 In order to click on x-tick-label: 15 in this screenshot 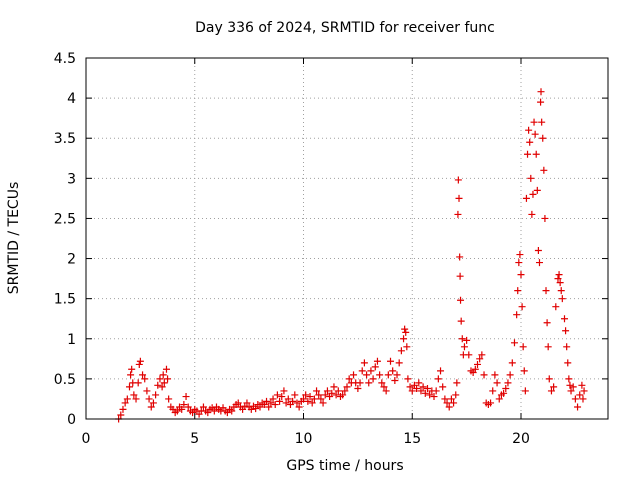, I will do `click(412, 439)`.